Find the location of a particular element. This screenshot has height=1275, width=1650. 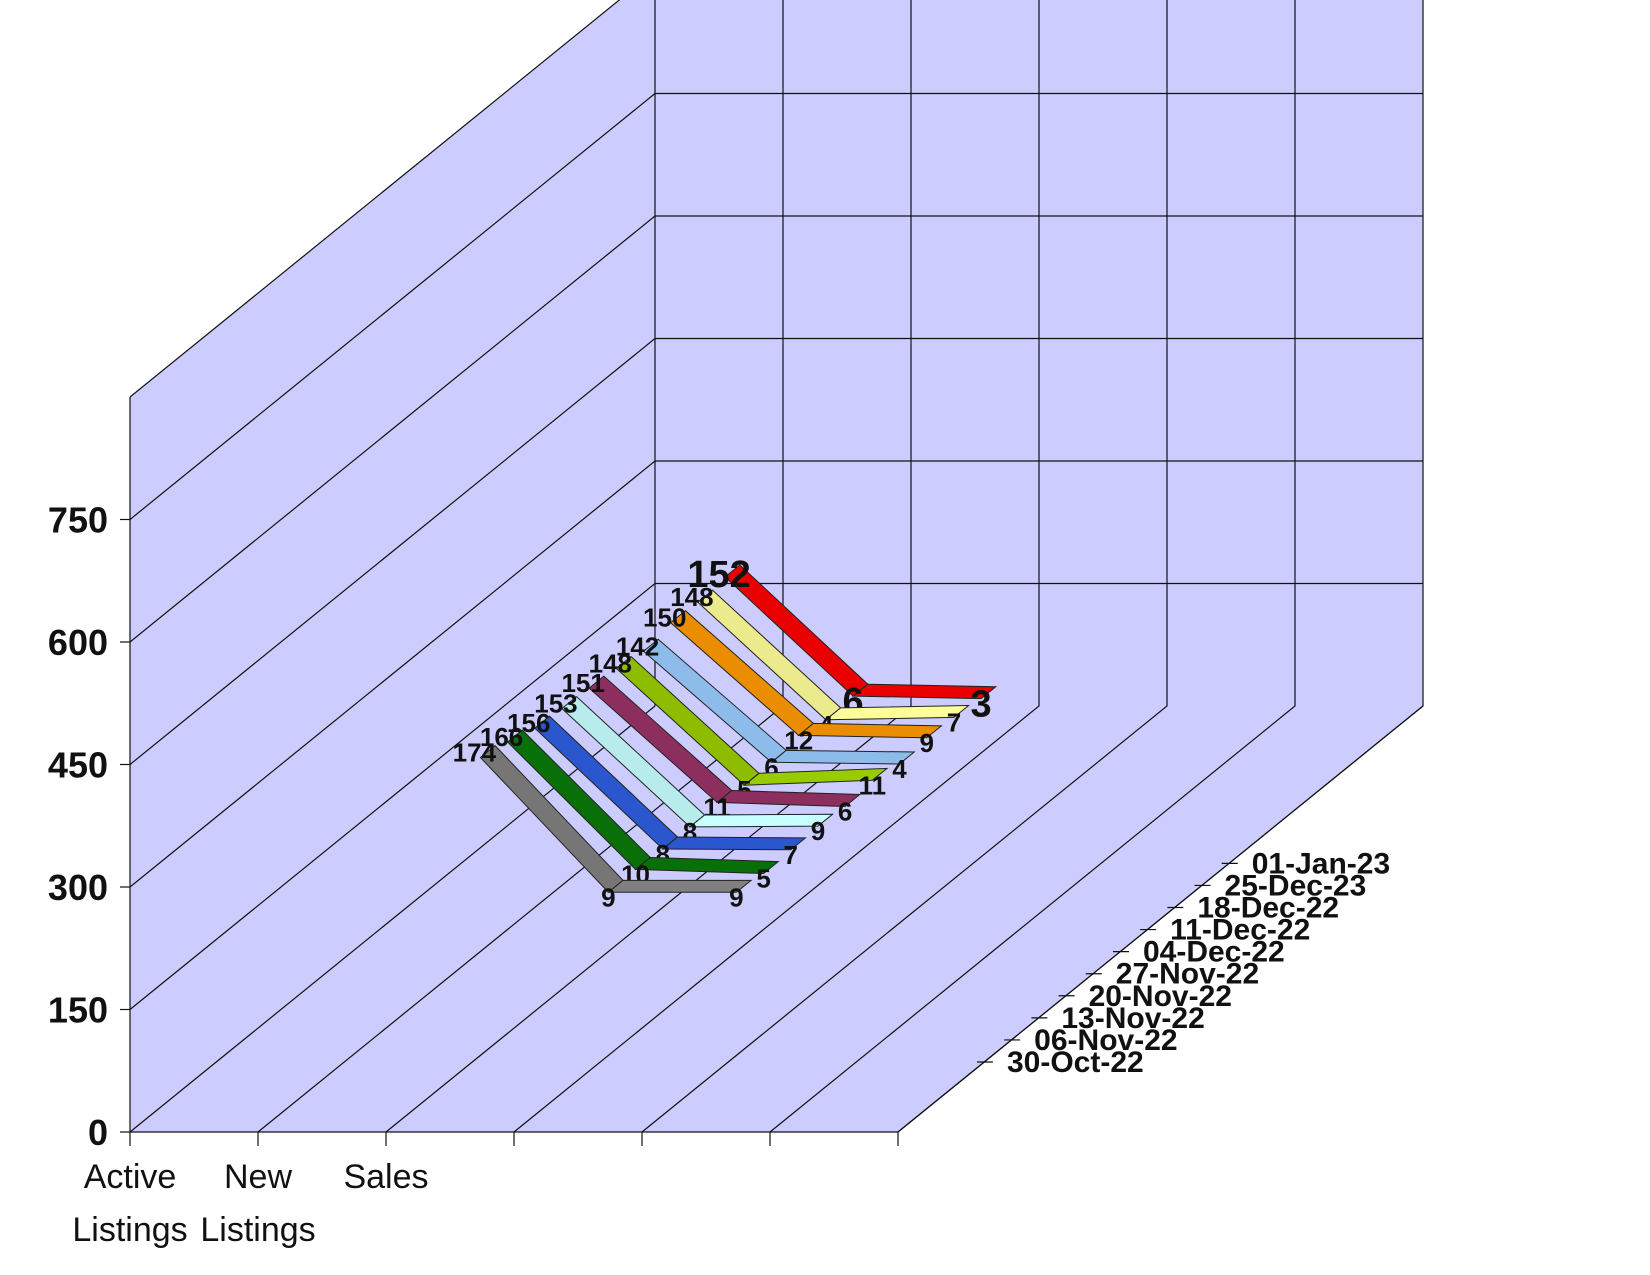

data-value-label: 3 is located at coordinates (981, 705).